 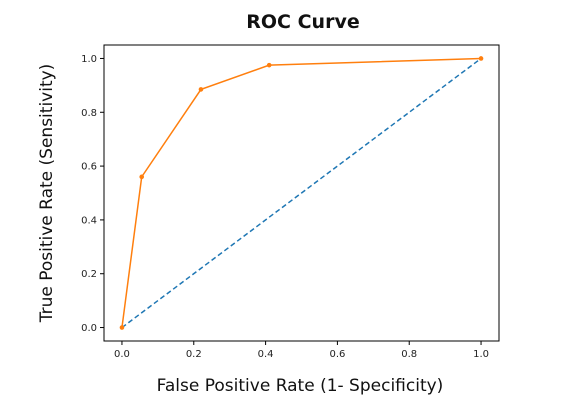 What do you see at coordinates (89, 59) in the screenshot?
I see `y-tick-label: 1.0` at bounding box center [89, 59].